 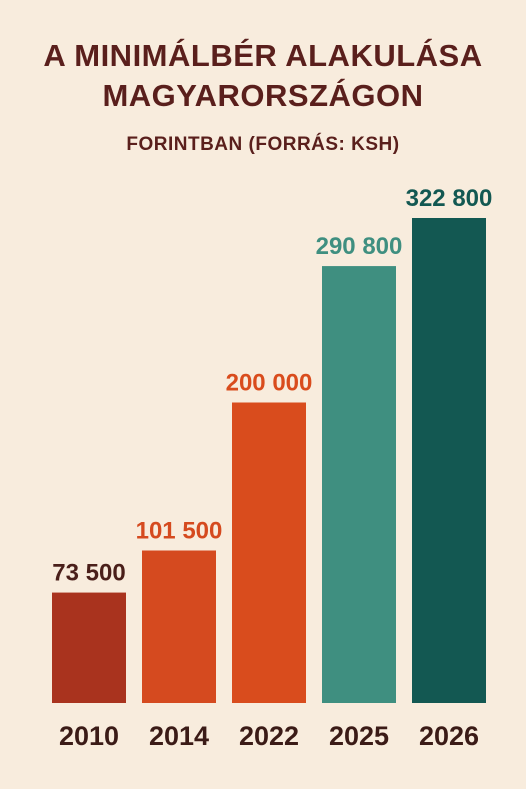 I want to click on chart-title: A MINIMÁLBÉR ALAKULÁSA MAGYARORSZÁGON, so click(x=263, y=75).